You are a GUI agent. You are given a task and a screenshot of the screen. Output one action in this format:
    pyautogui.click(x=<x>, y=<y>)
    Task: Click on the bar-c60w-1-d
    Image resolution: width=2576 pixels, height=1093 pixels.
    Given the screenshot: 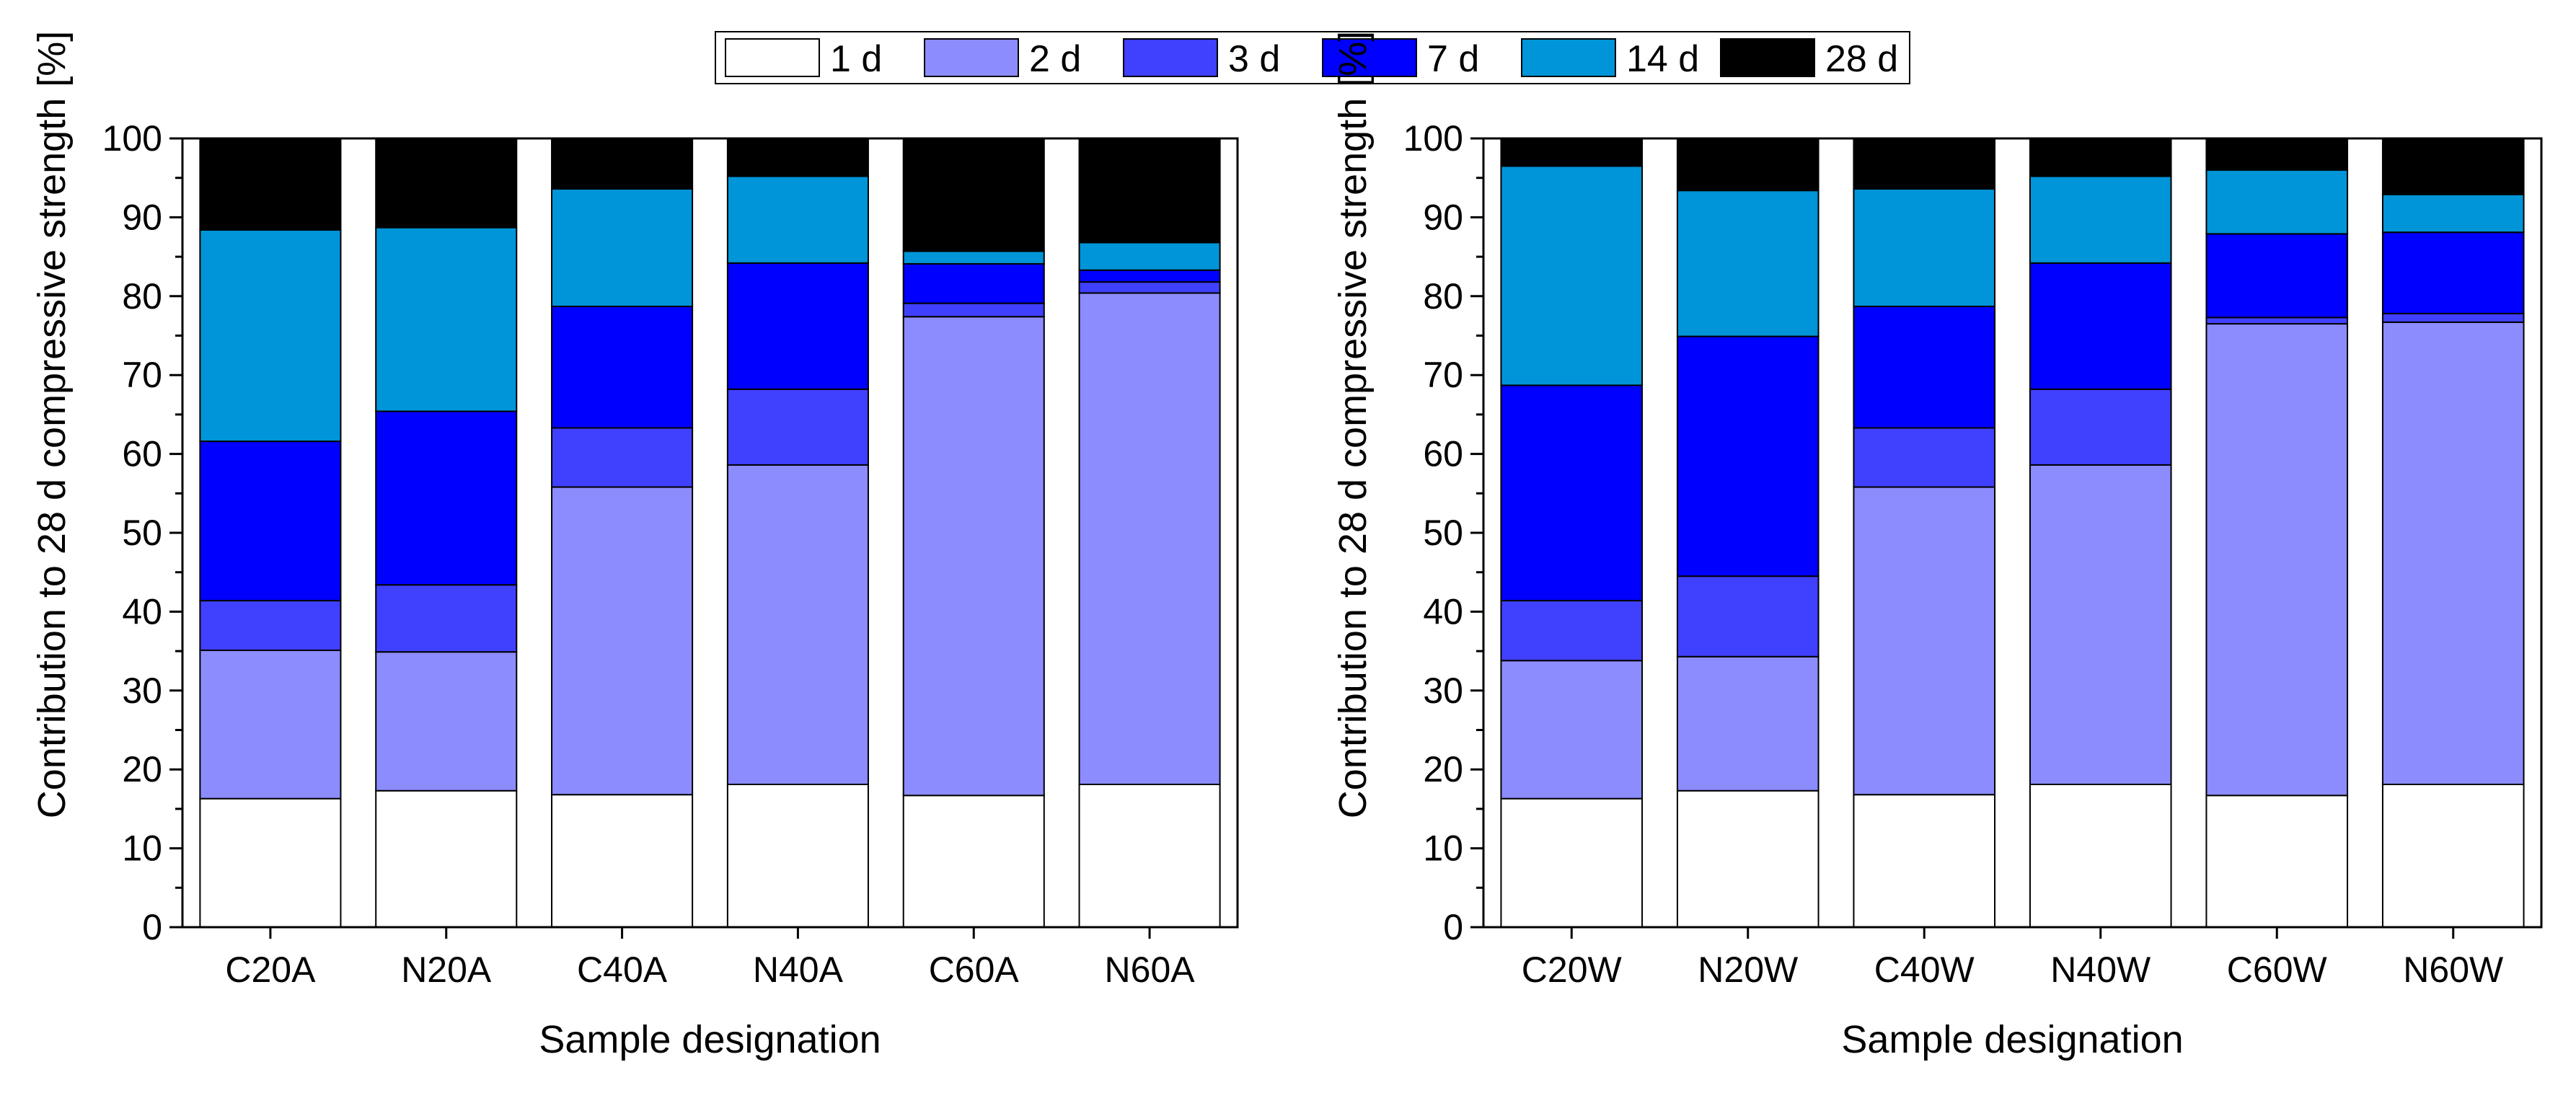 What is the action you would take?
    pyautogui.click(x=2277, y=861)
    